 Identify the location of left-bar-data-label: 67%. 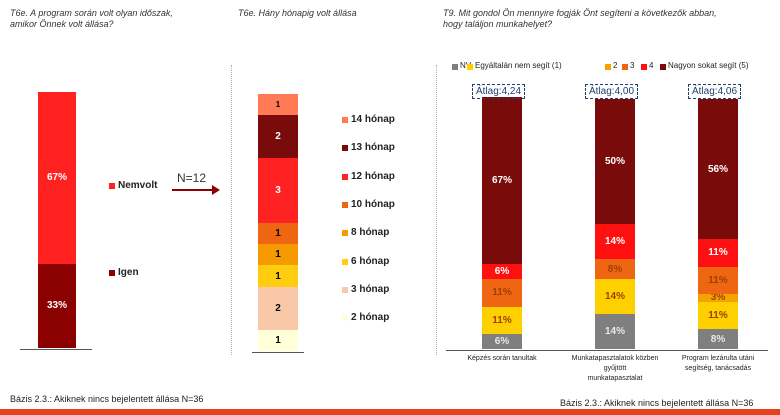
(56, 178).